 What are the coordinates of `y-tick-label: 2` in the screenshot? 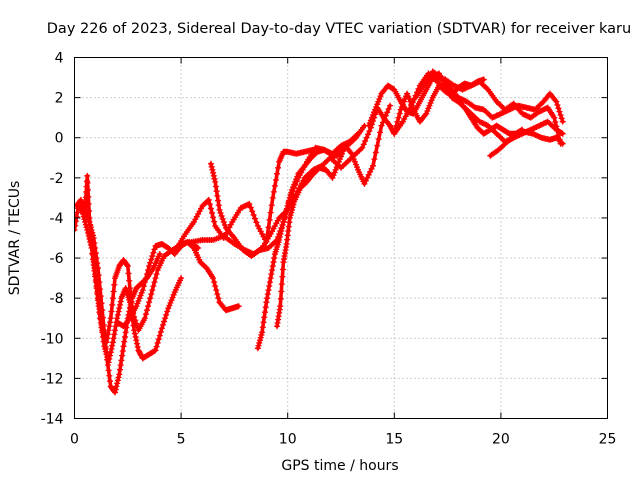 It's located at (59, 99).